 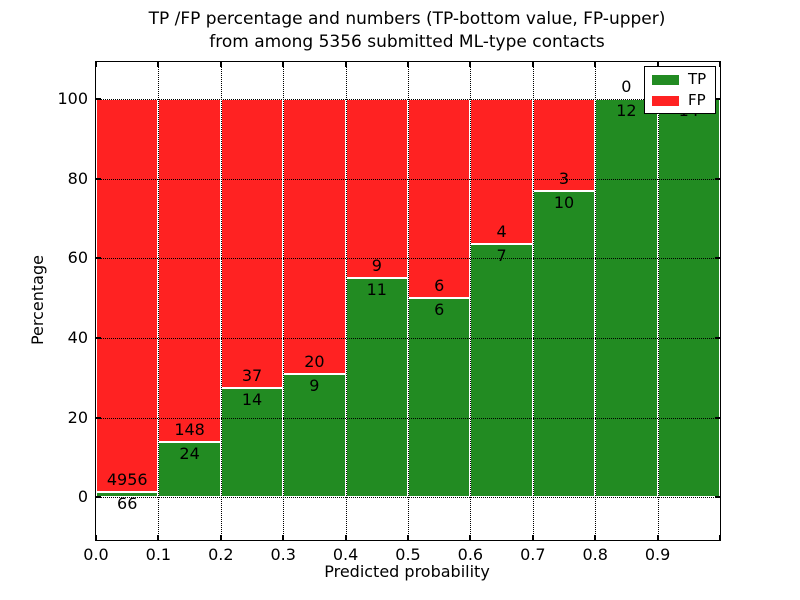 I want to click on legend-item-tp: TP, so click(x=679, y=79).